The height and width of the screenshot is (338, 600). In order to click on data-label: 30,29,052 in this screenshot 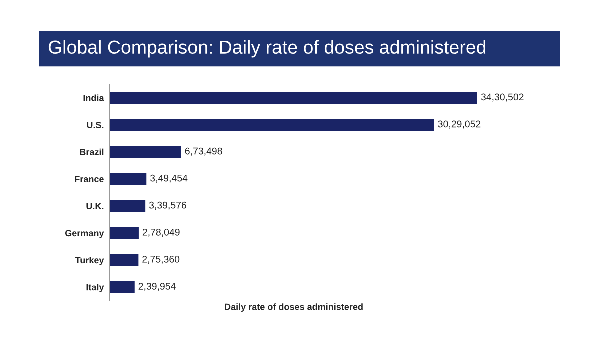, I will do `click(459, 124)`.